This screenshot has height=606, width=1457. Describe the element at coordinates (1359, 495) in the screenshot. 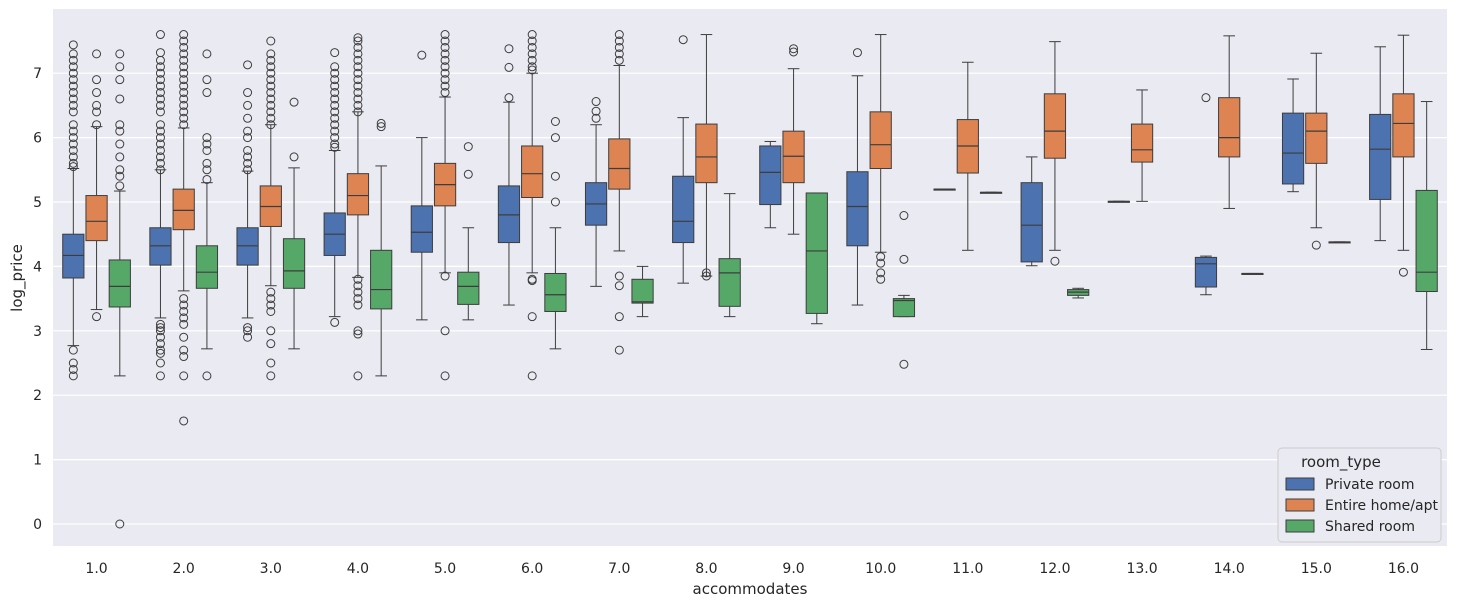

I see `legend-frame` at that location.